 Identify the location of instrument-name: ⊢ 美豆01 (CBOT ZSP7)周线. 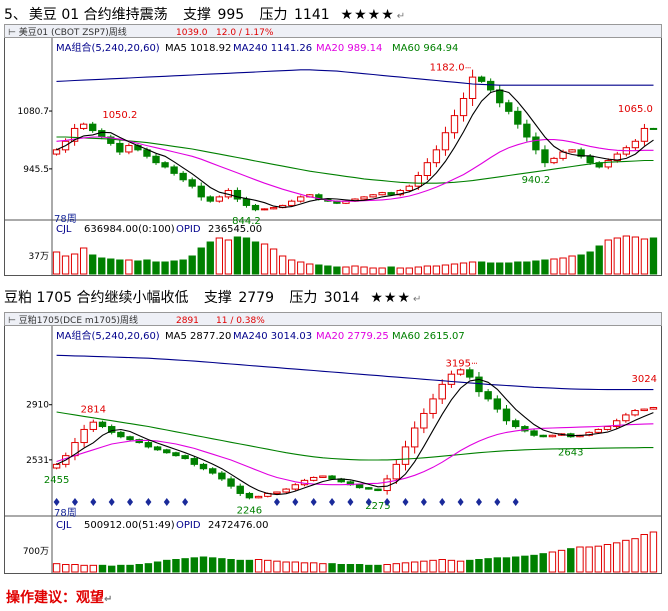
(67, 32).